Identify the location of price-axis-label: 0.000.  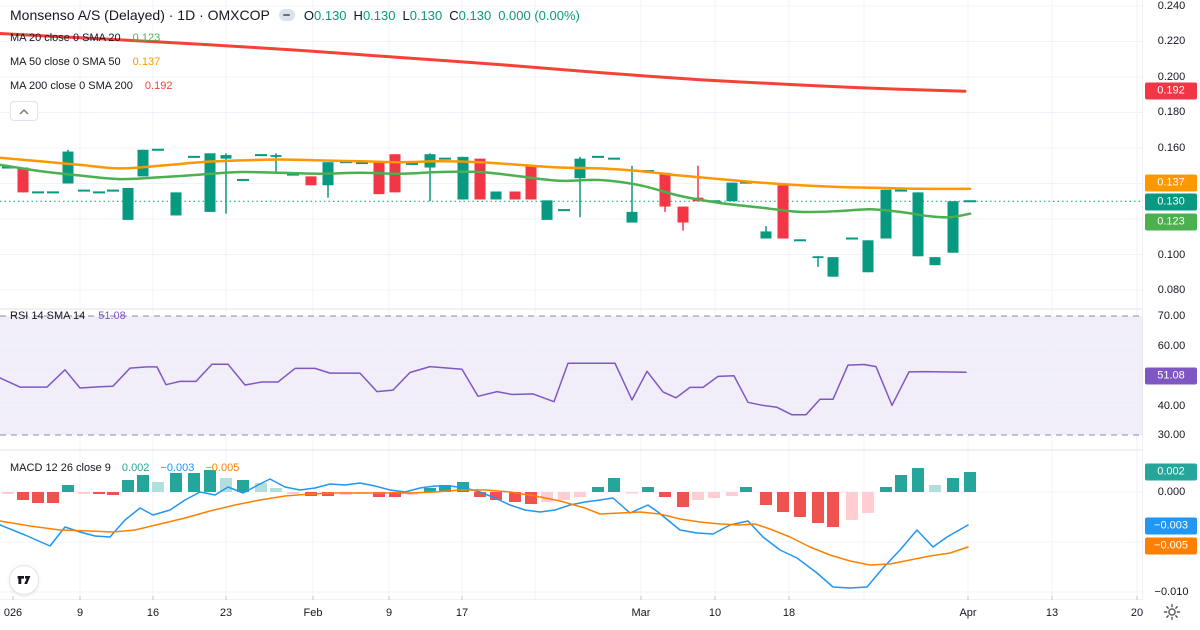
(1171, 492).